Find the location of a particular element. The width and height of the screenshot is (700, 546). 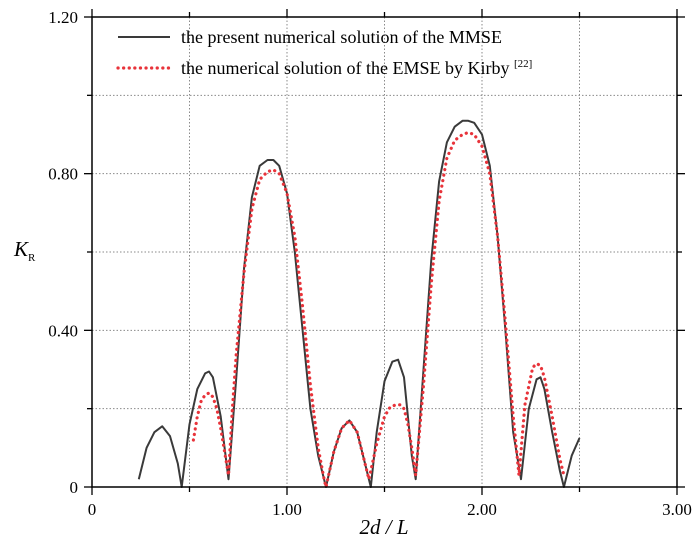

x-tick-label: 1.00 is located at coordinates (287, 509).